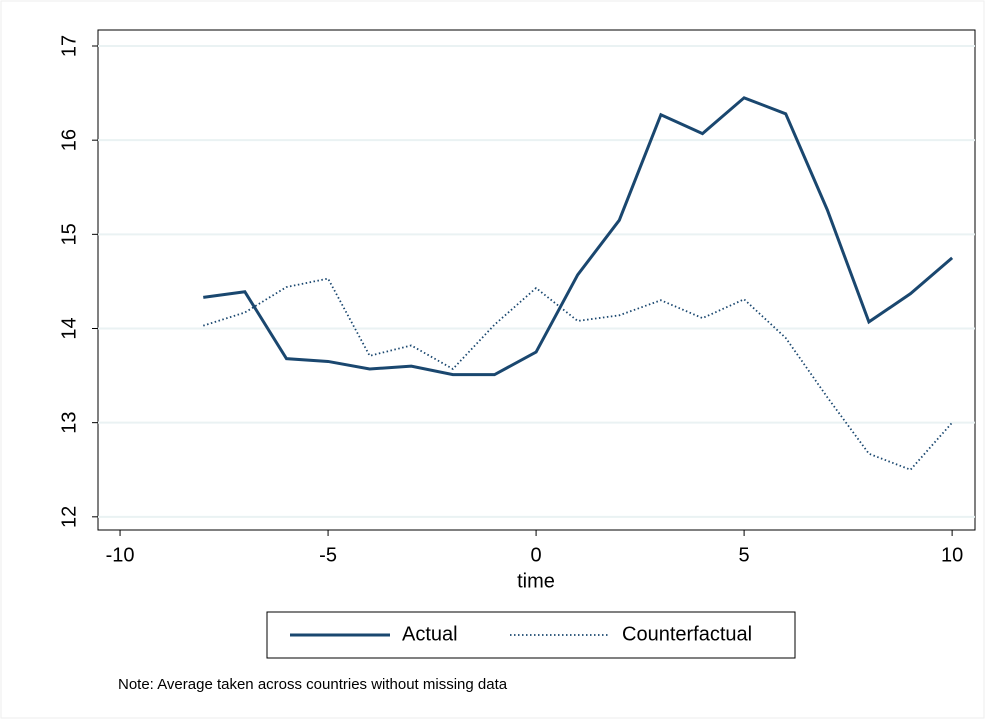 The height and width of the screenshot is (719, 985). I want to click on x-axis-title: time, so click(536, 581).